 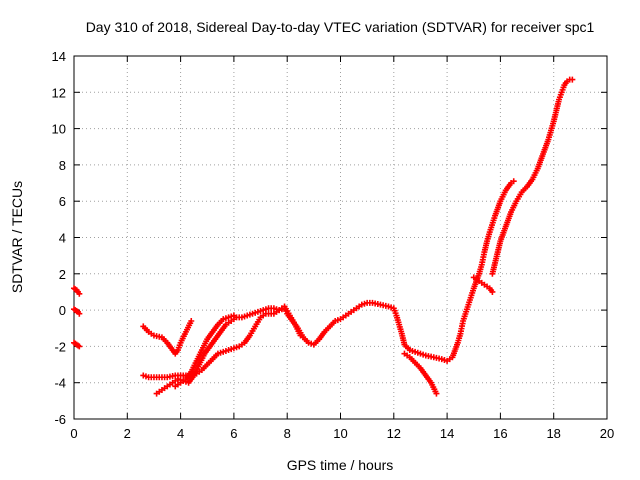 What do you see at coordinates (340, 433) in the screenshot?
I see `x-tick-label: 10` at bounding box center [340, 433].